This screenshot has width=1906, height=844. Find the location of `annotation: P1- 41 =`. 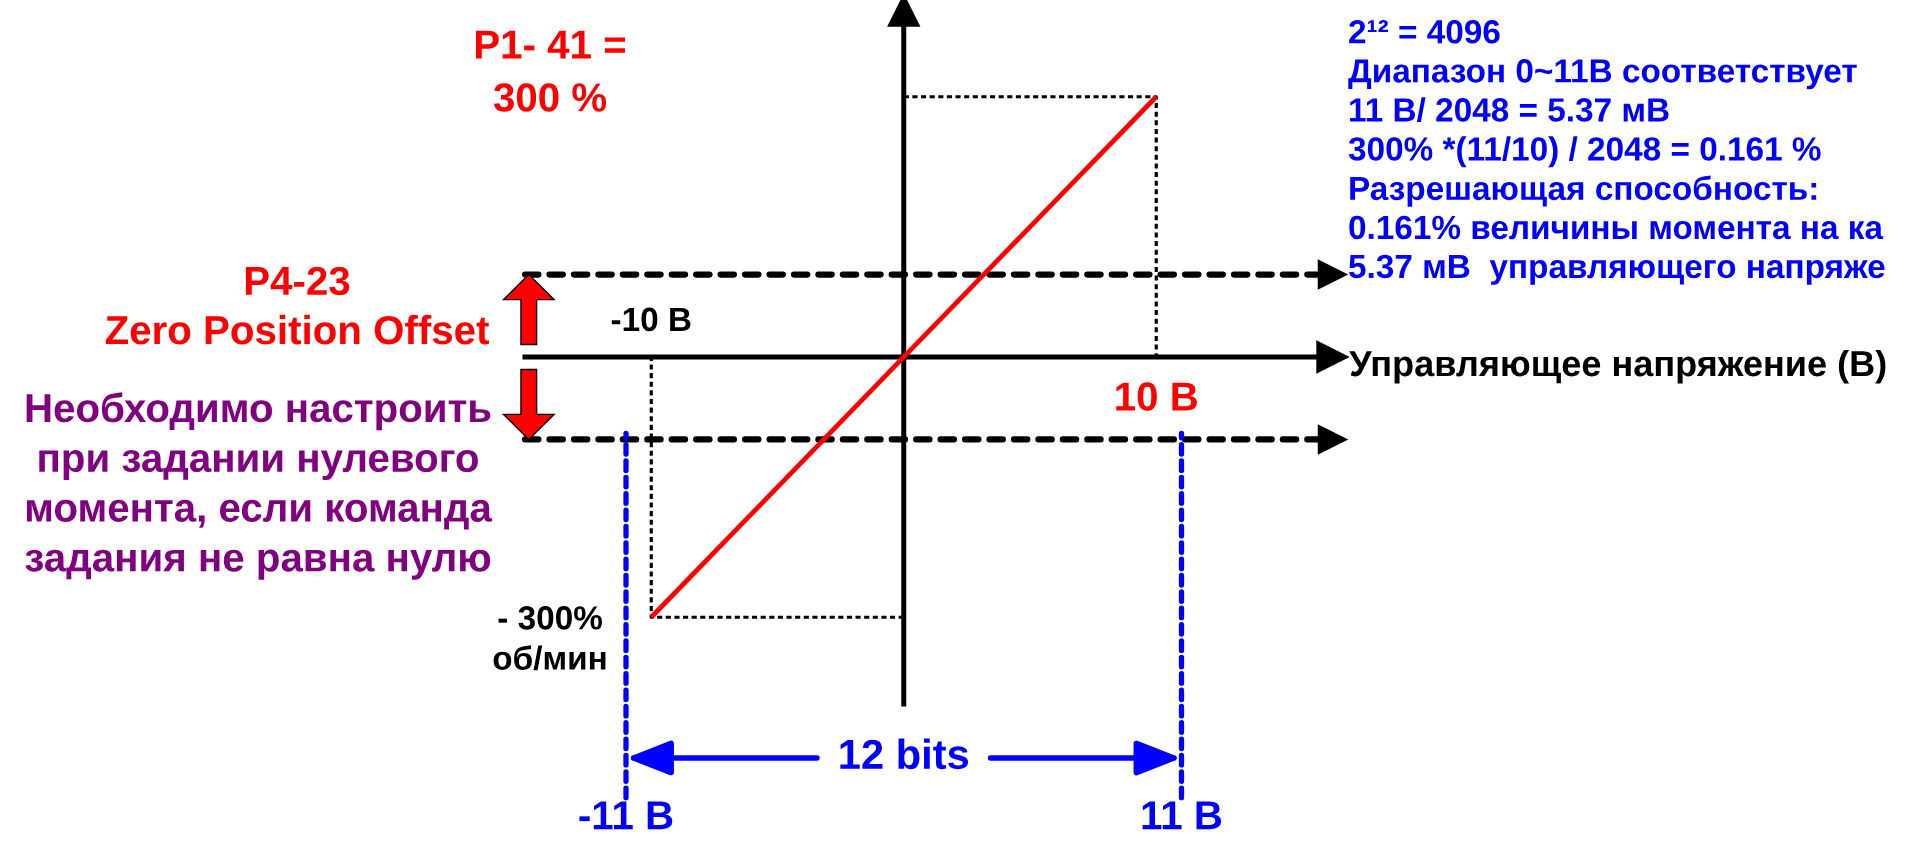

annotation: P1- 41 = is located at coordinates (551, 44).